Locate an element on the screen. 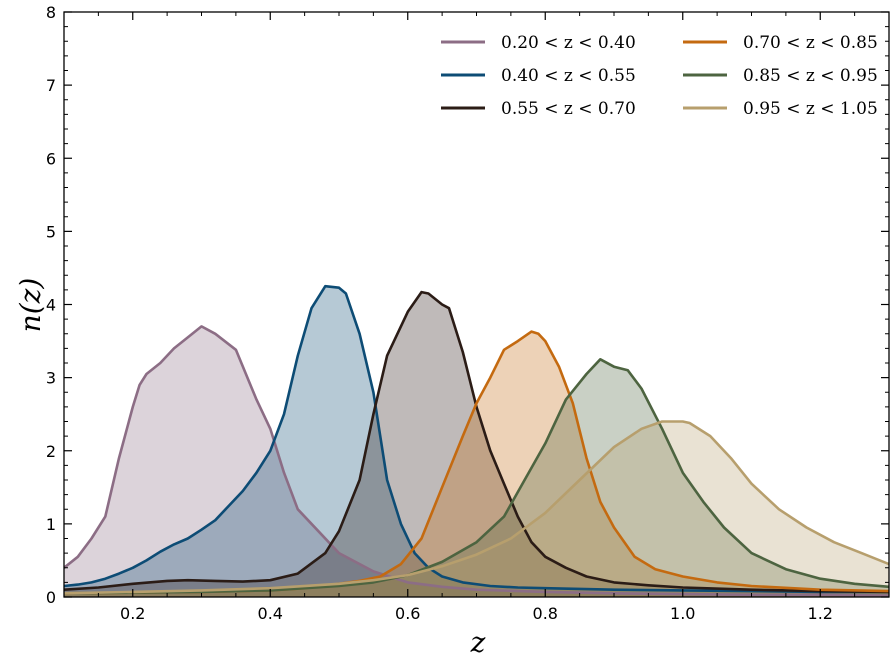  y-tick-label: 5 is located at coordinates (51, 231).